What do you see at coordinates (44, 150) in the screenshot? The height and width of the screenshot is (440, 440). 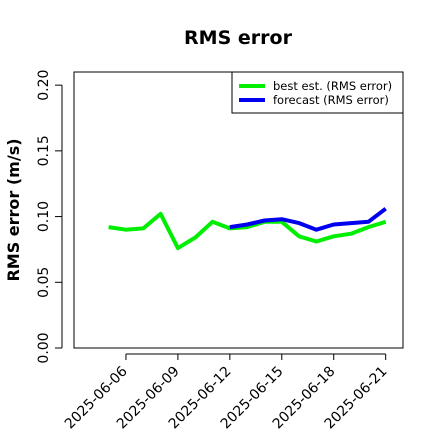 I see `y-tick-label: 0.15` at bounding box center [44, 150].